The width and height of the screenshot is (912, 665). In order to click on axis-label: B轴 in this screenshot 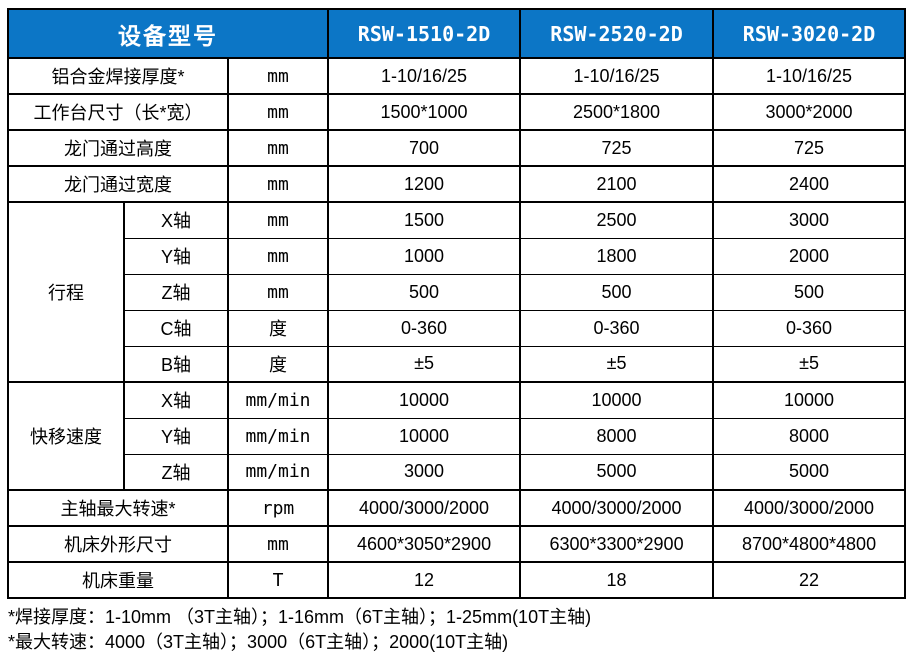, I will do `click(176, 364)`.